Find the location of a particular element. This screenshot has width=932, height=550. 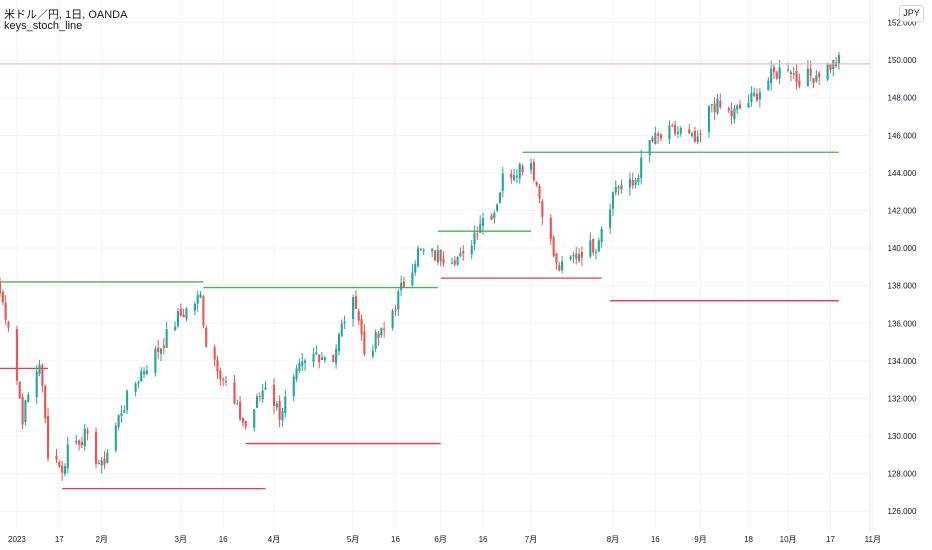

time-tick-label: 3月 is located at coordinates (181, 539).